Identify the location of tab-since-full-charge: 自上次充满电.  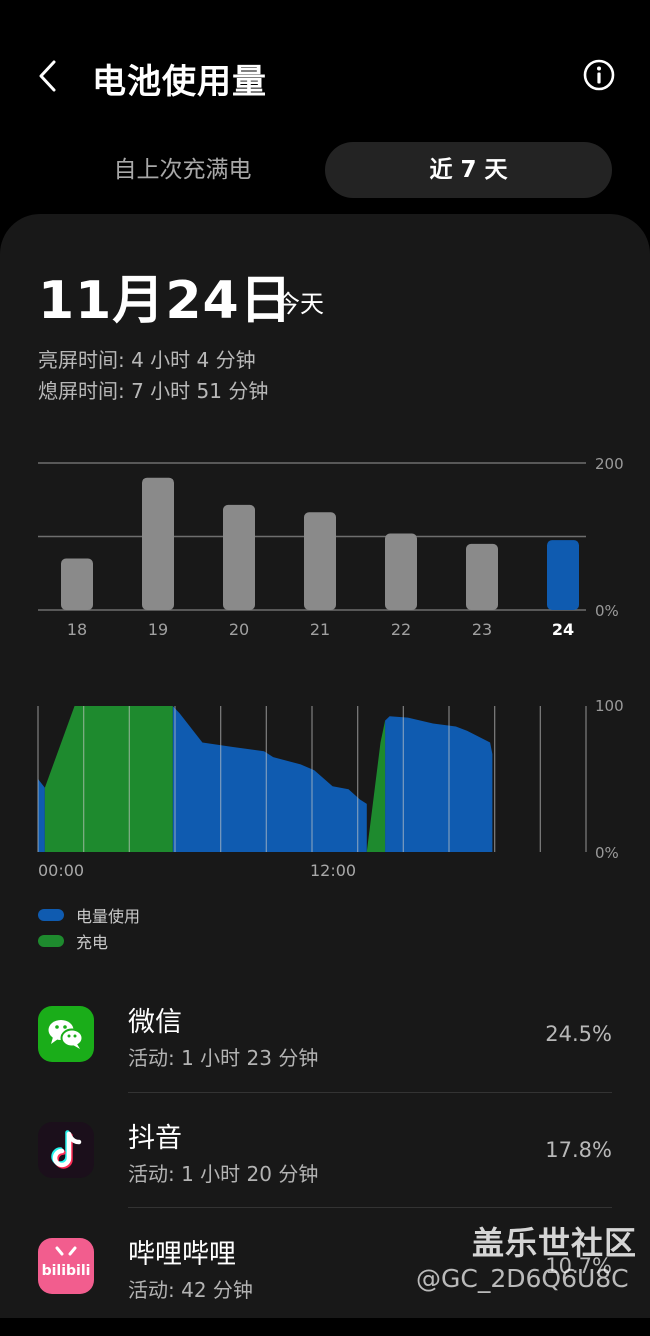
(182, 170).